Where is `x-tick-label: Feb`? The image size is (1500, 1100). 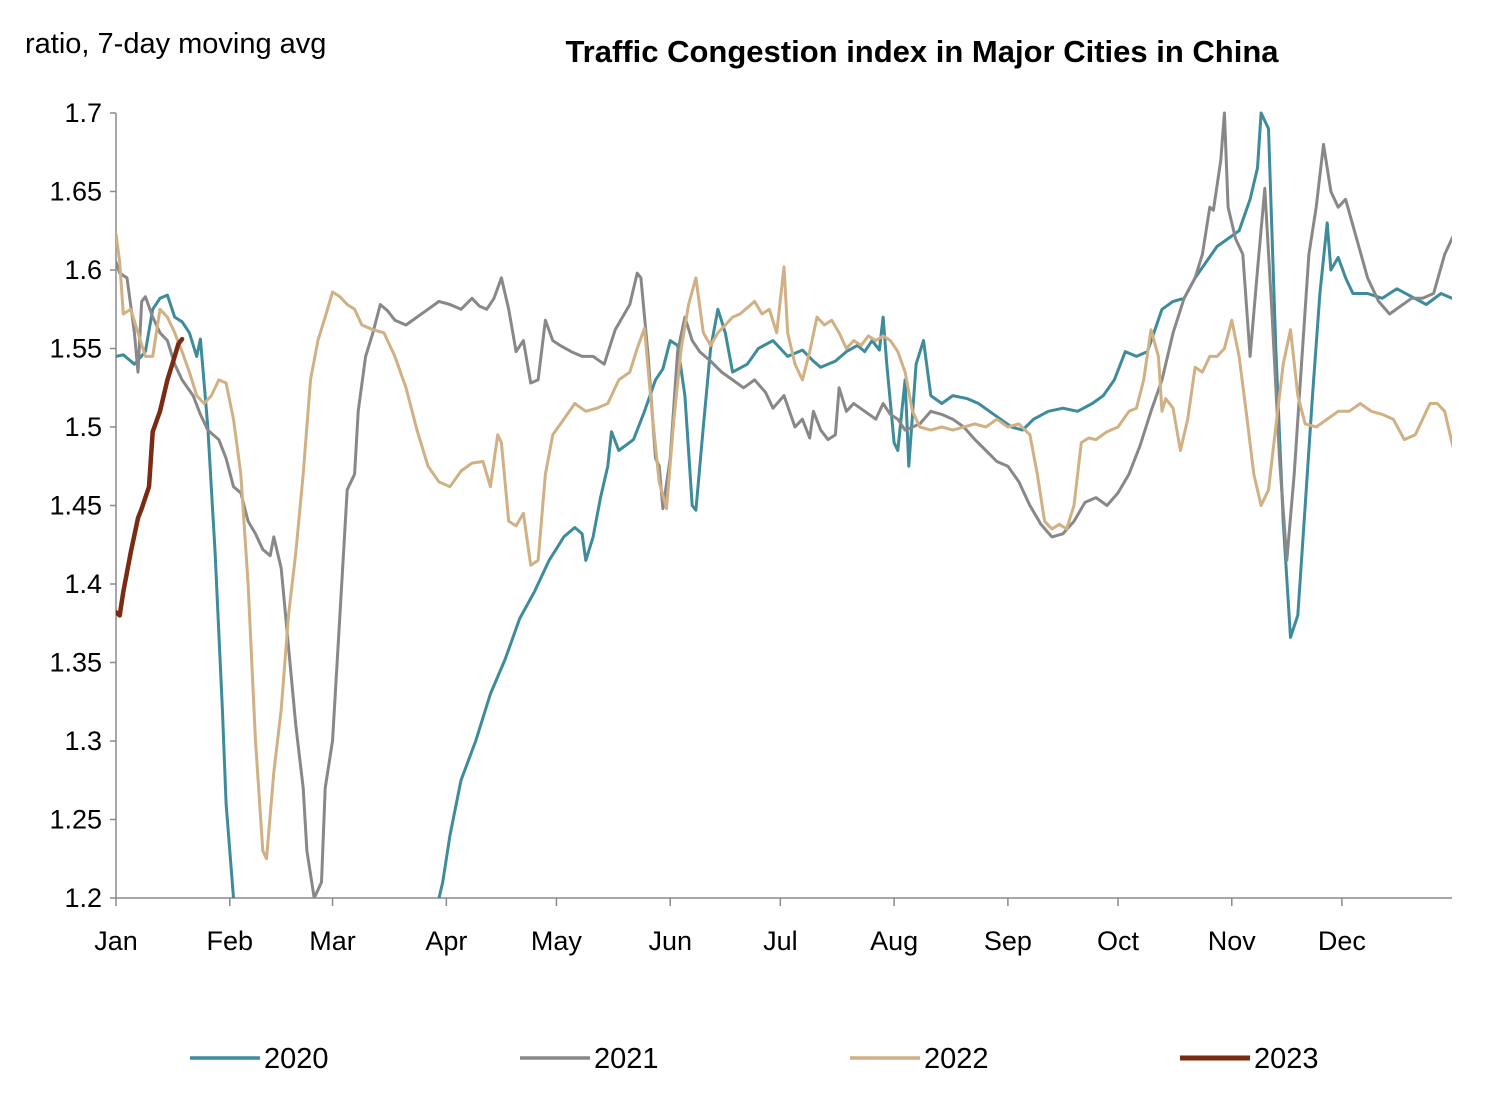
x-tick-label: Feb is located at coordinates (230, 941).